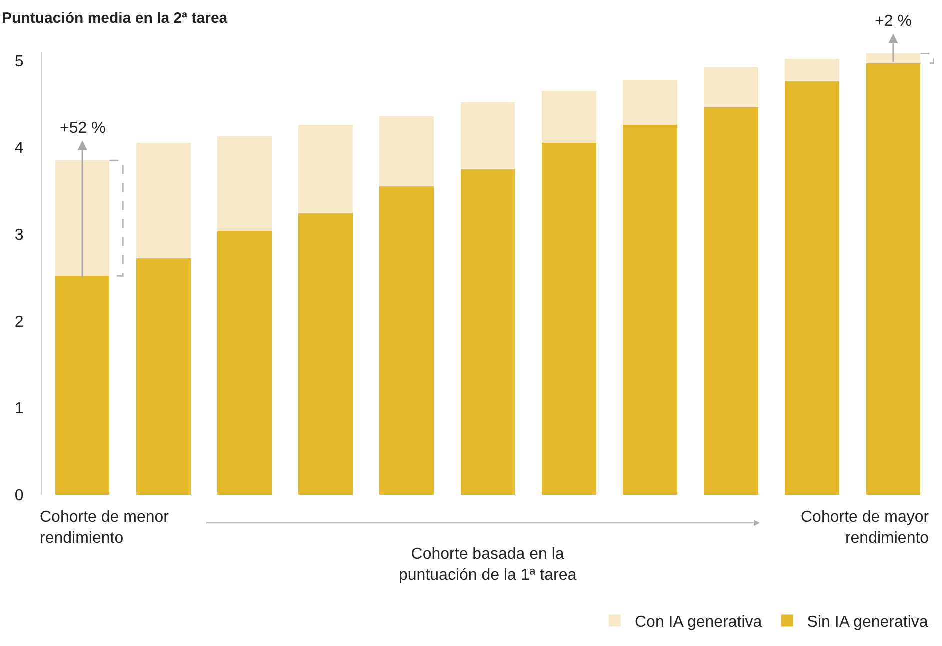 Image resolution: width=942 pixels, height=646 pixels. What do you see at coordinates (865, 528) in the screenshot?
I see `text: Cohorte de mayor rendimiento` at bounding box center [865, 528].